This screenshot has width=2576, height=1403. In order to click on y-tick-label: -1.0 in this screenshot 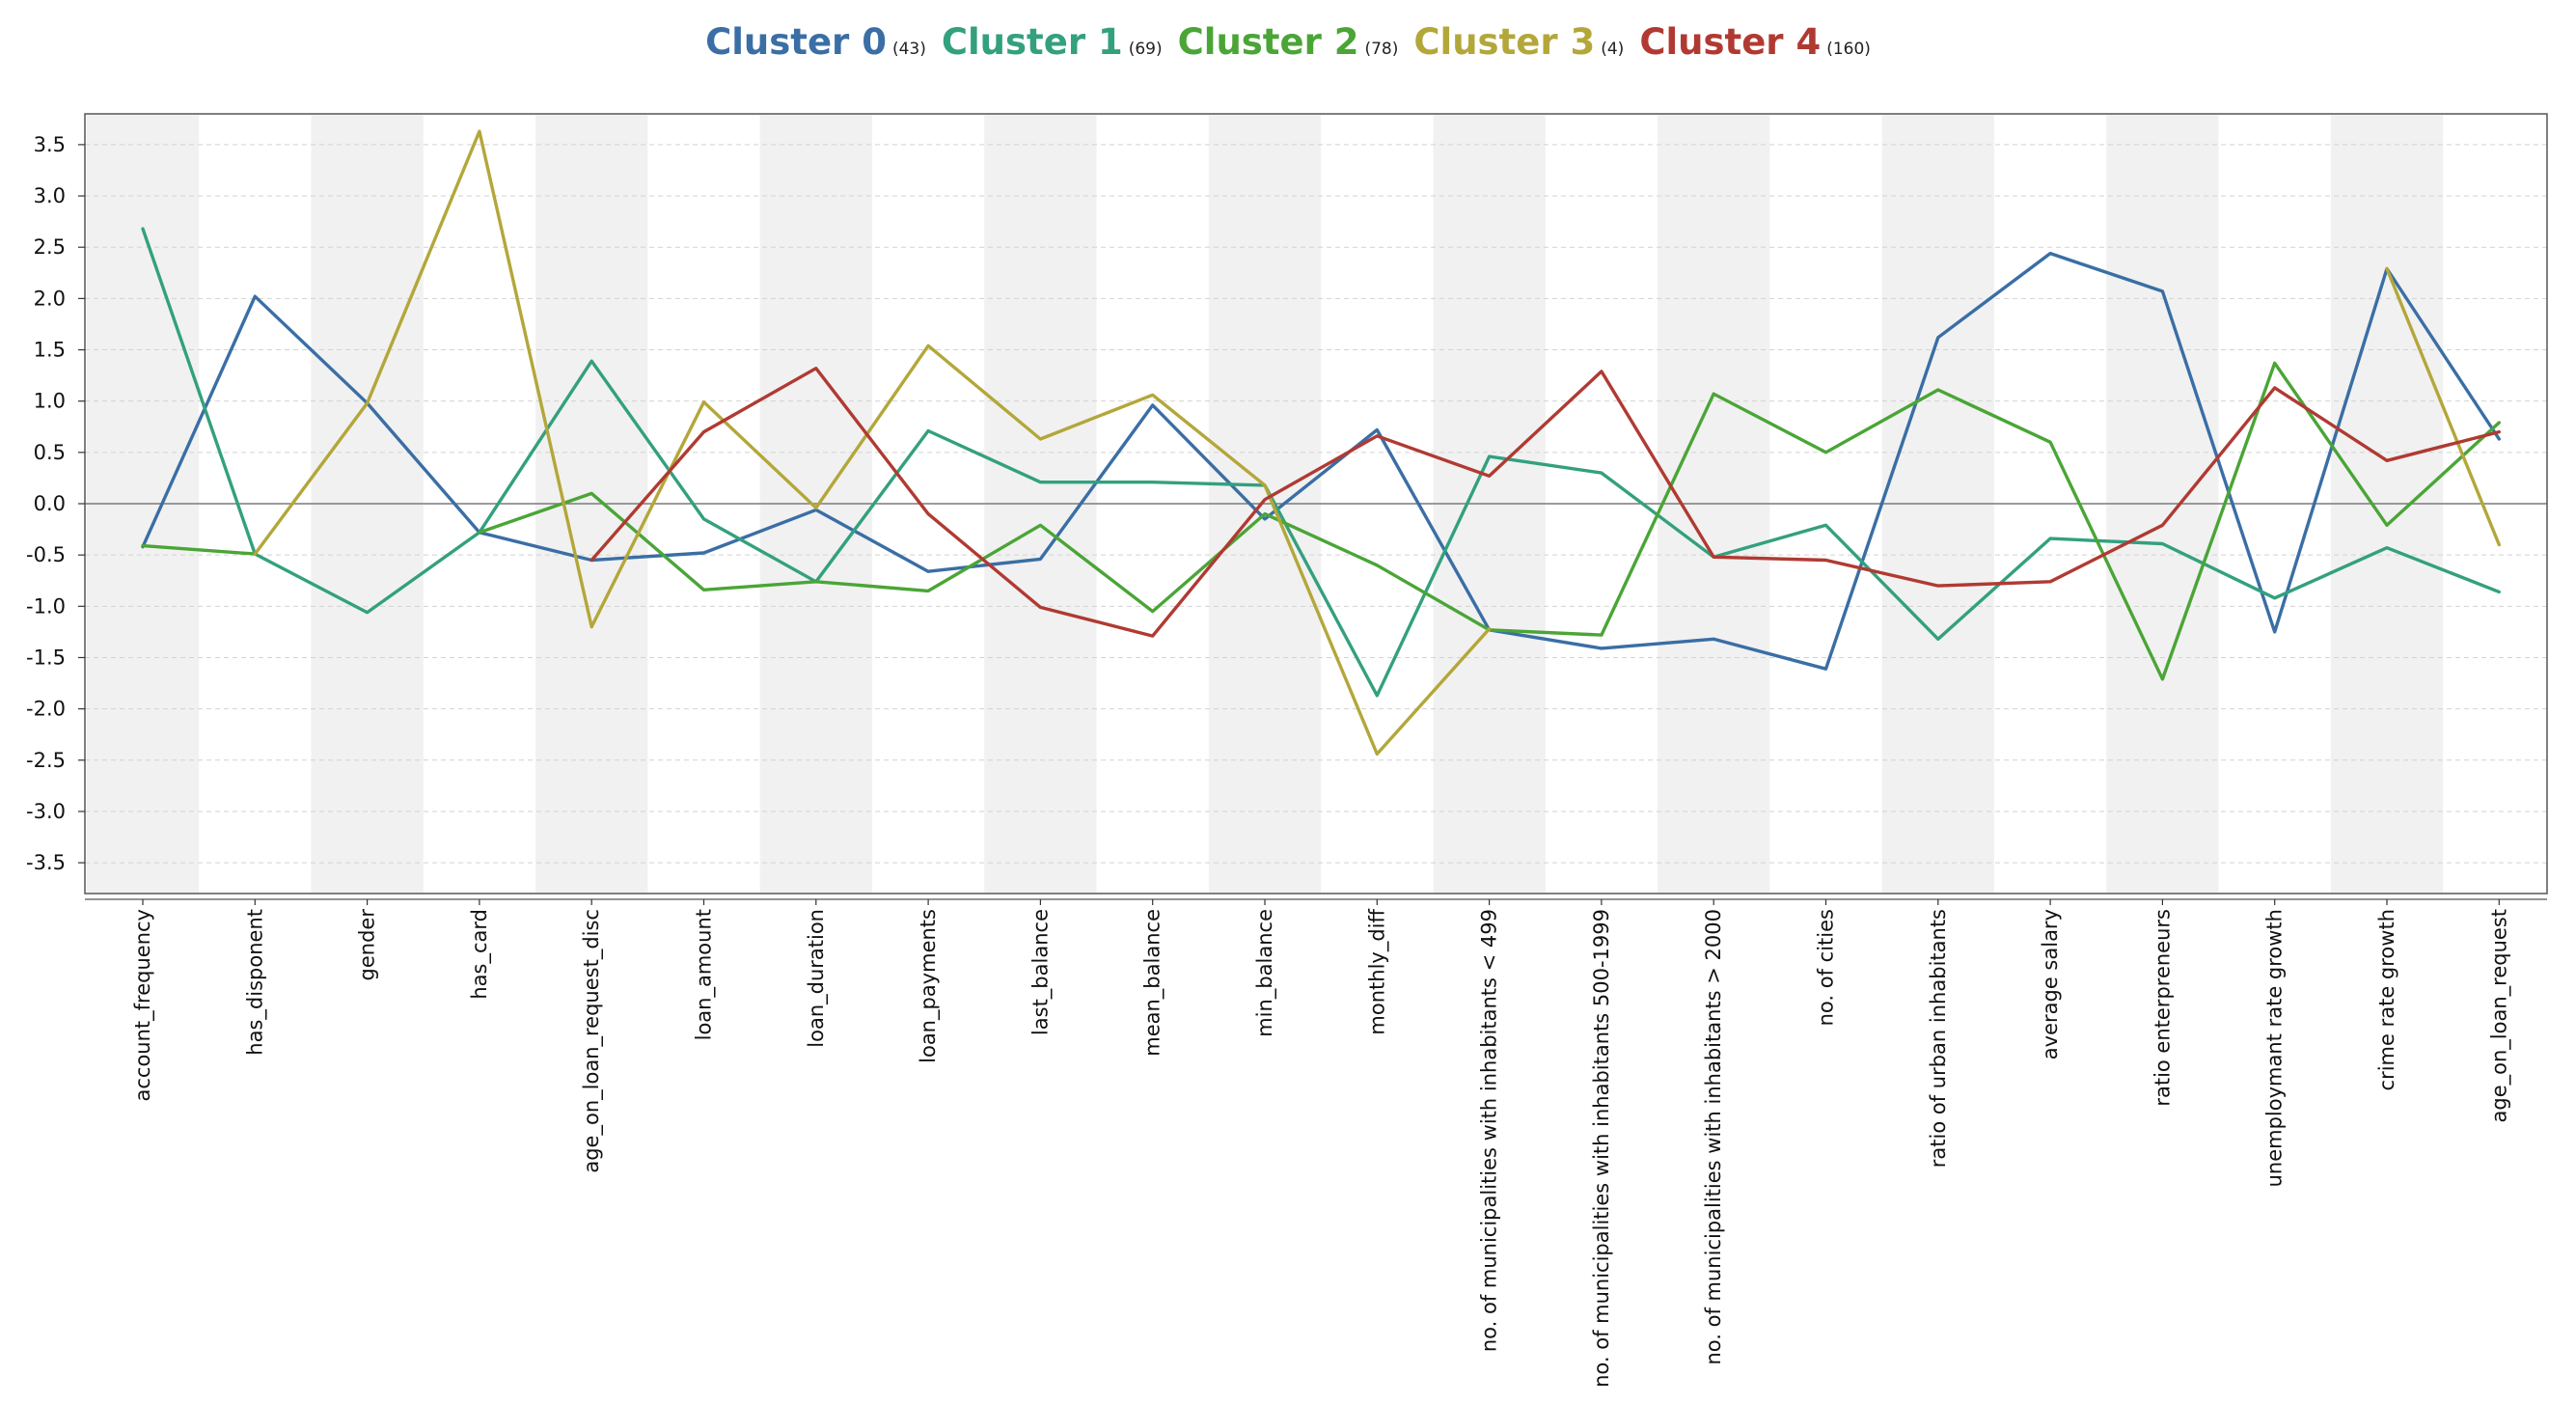, I will do `click(46, 606)`.